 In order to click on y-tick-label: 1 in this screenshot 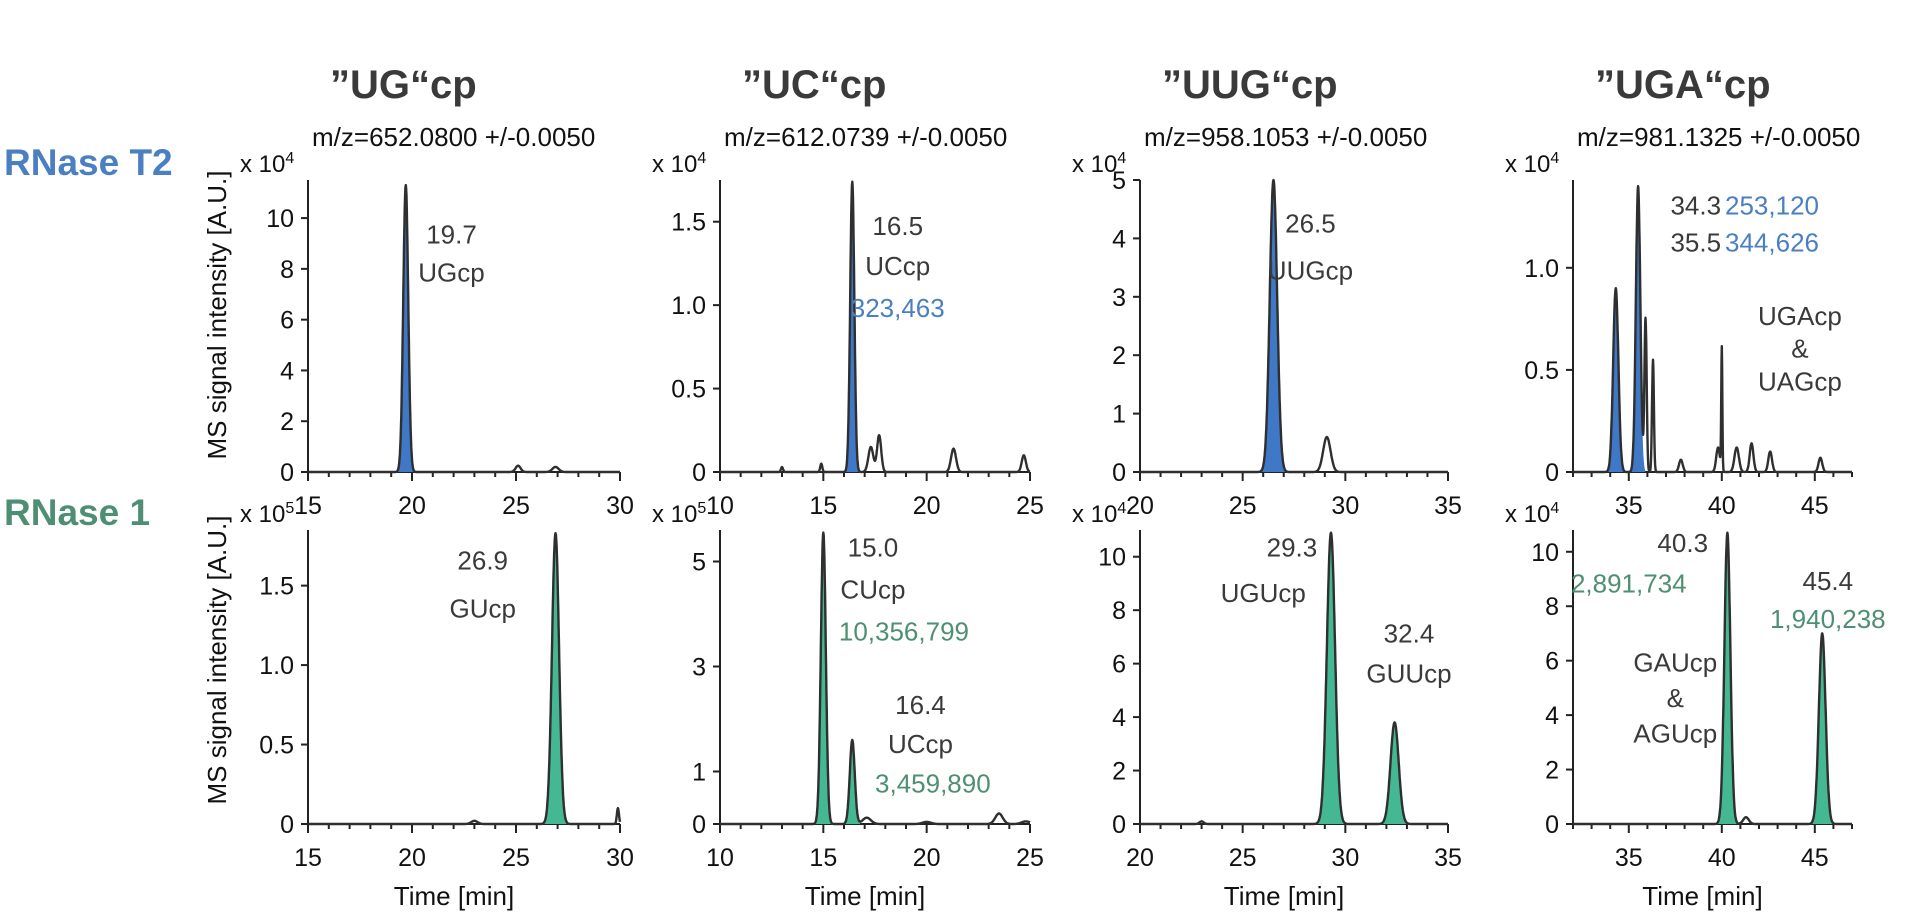, I will do `click(699, 773)`.